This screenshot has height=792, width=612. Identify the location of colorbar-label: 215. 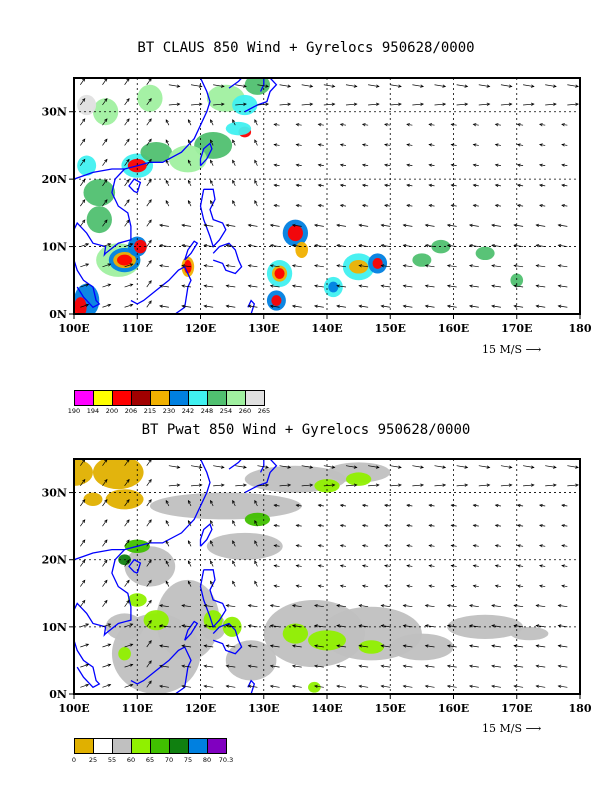
(150, 411).